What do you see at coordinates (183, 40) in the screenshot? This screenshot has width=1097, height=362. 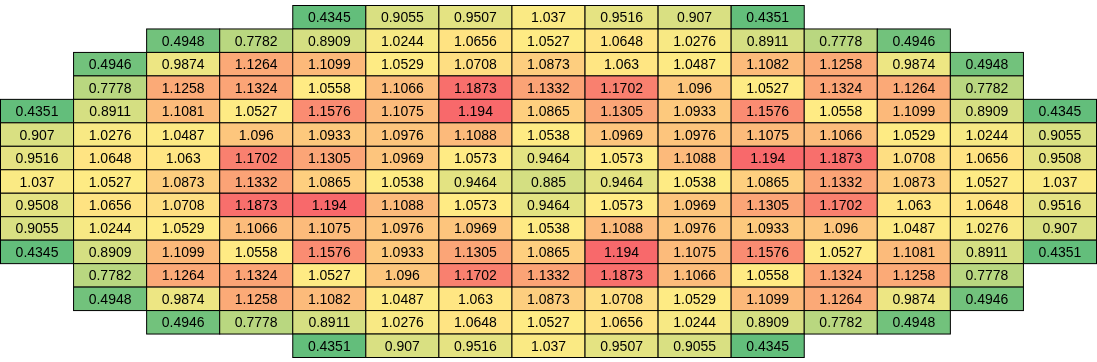 I see `data-label: 0.4948` at bounding box center [183, 40].